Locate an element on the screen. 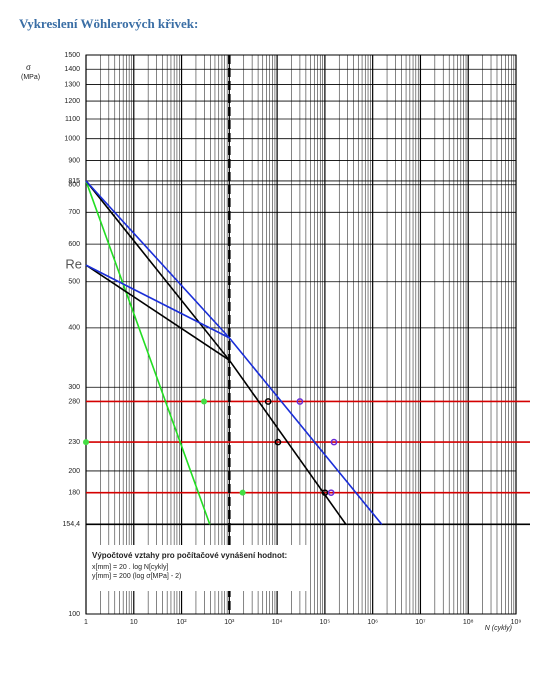 This screenshot has width=544, height=688. x-tick-label: 10² is located at coordinates (181, 622).